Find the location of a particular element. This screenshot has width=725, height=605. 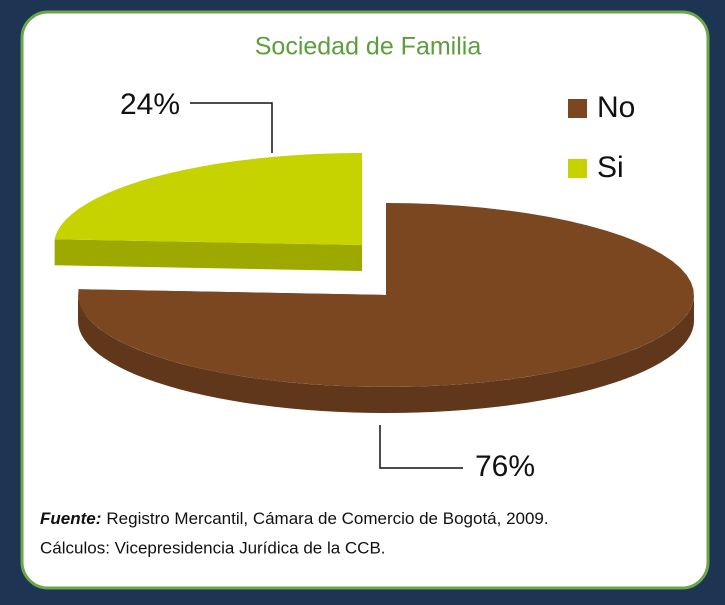

source-label: Fuente: is located at coordinates (70, 518).